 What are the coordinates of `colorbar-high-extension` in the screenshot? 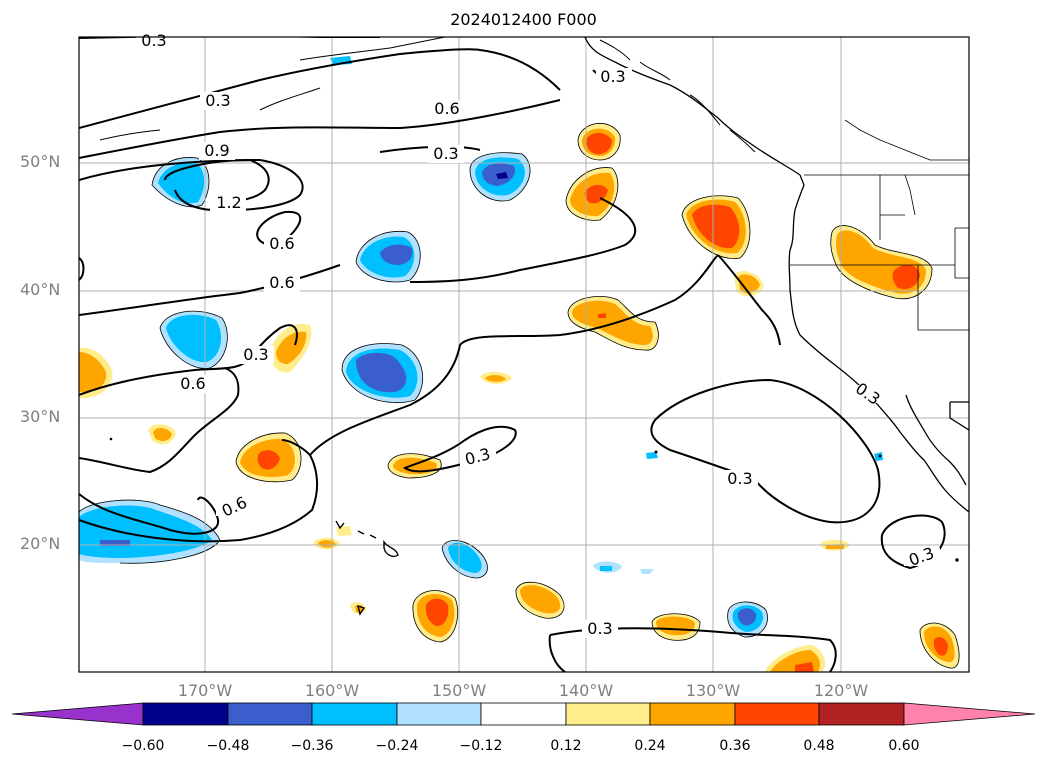 It's located at (969, 714).